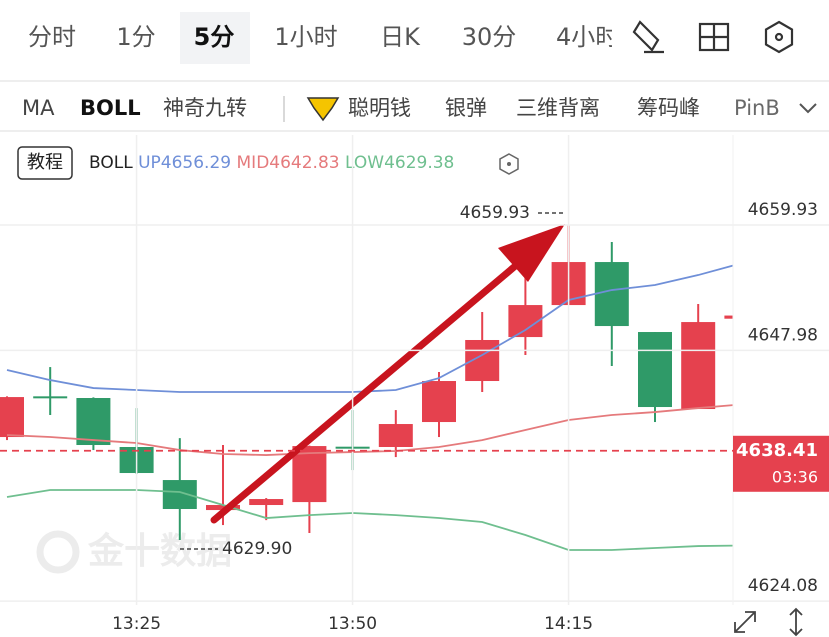 This screenshot has width=829, height=637. Describe the element at coordinates (323, 109) in the screenshot. I see `premium-icon` at that location.